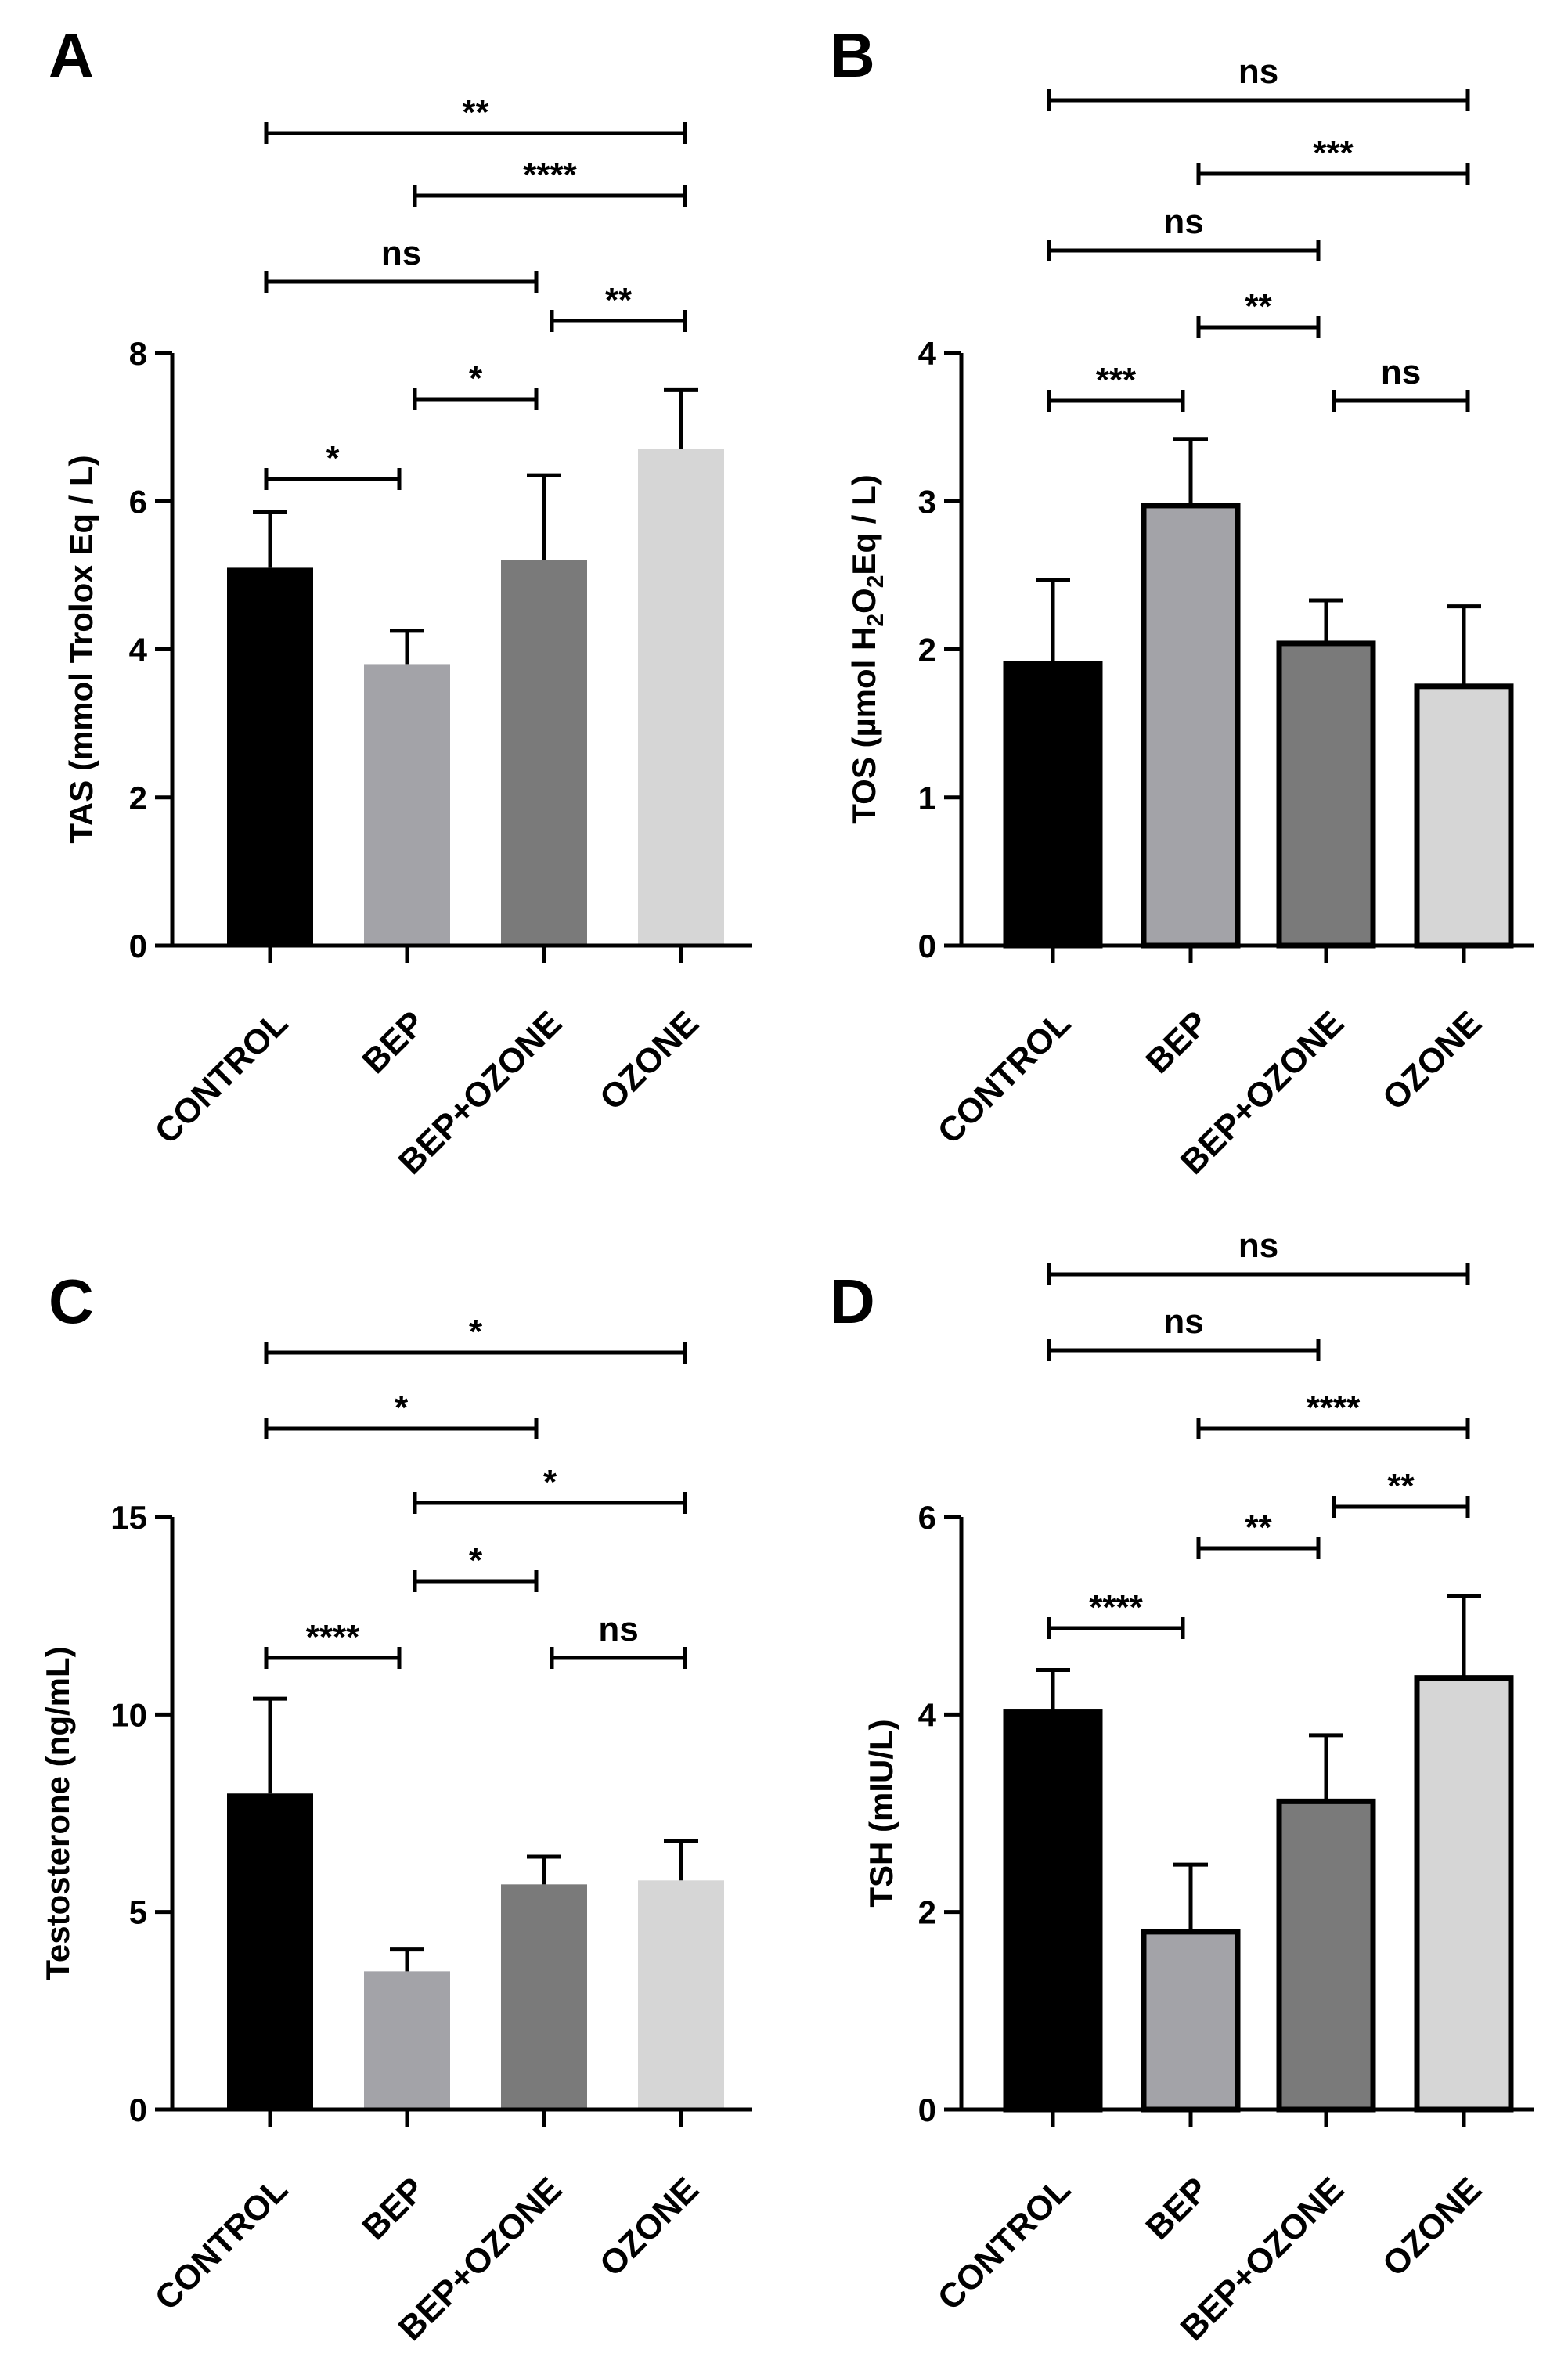 The width and height of the screenshot is (1568, 2378). I want to click on panel-letter: C, so click(71, 1301).